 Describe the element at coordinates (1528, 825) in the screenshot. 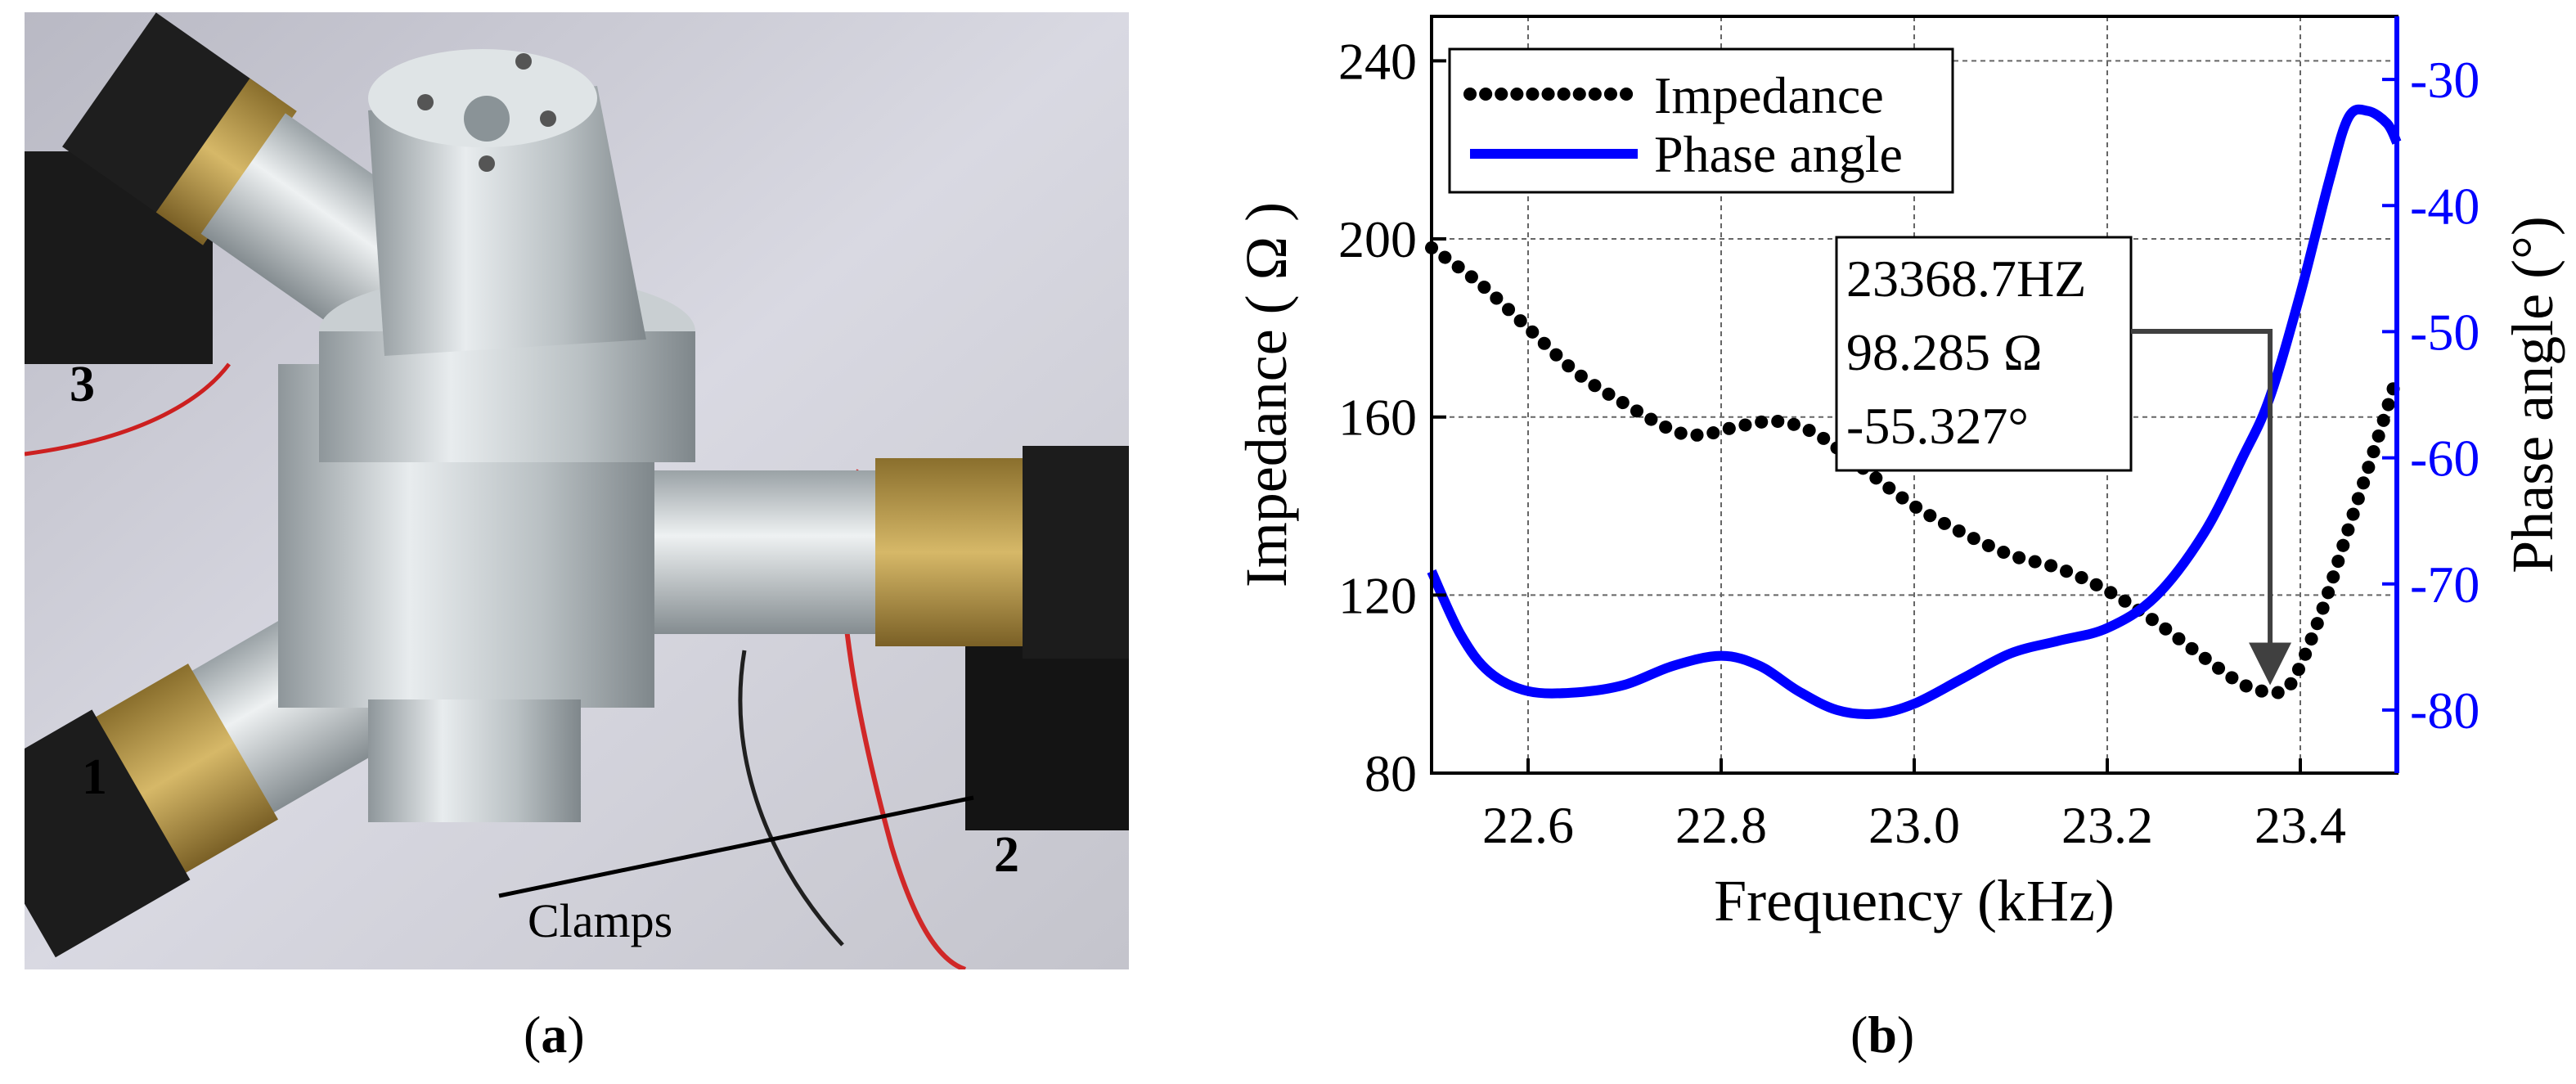

I see `x-tick-label: 22.6` at that location.